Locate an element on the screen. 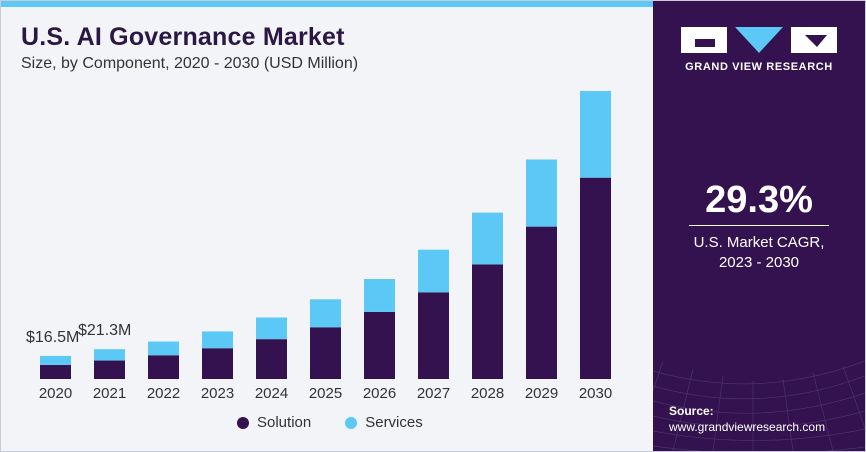 The image size is (866, 452). bar-solution-2024 is located at coordinates (271, 359).